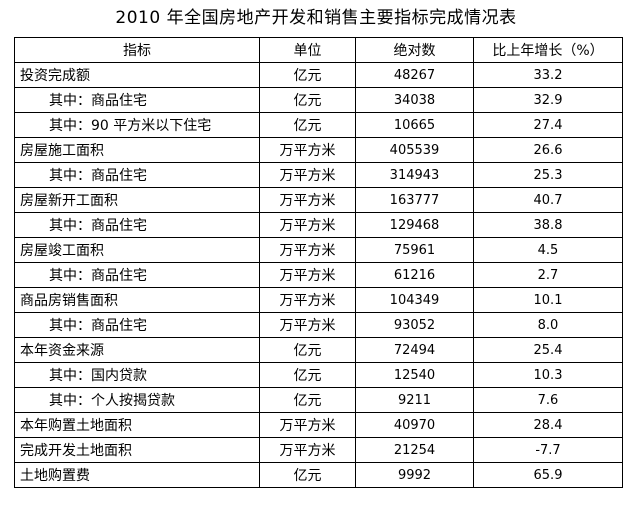 The width and height of the screenshot is (632, 530). What do you see at coordinates (548, 250) in the screenshot?
I see `growth-cell: 4.5` at bounding box center [548, 250].